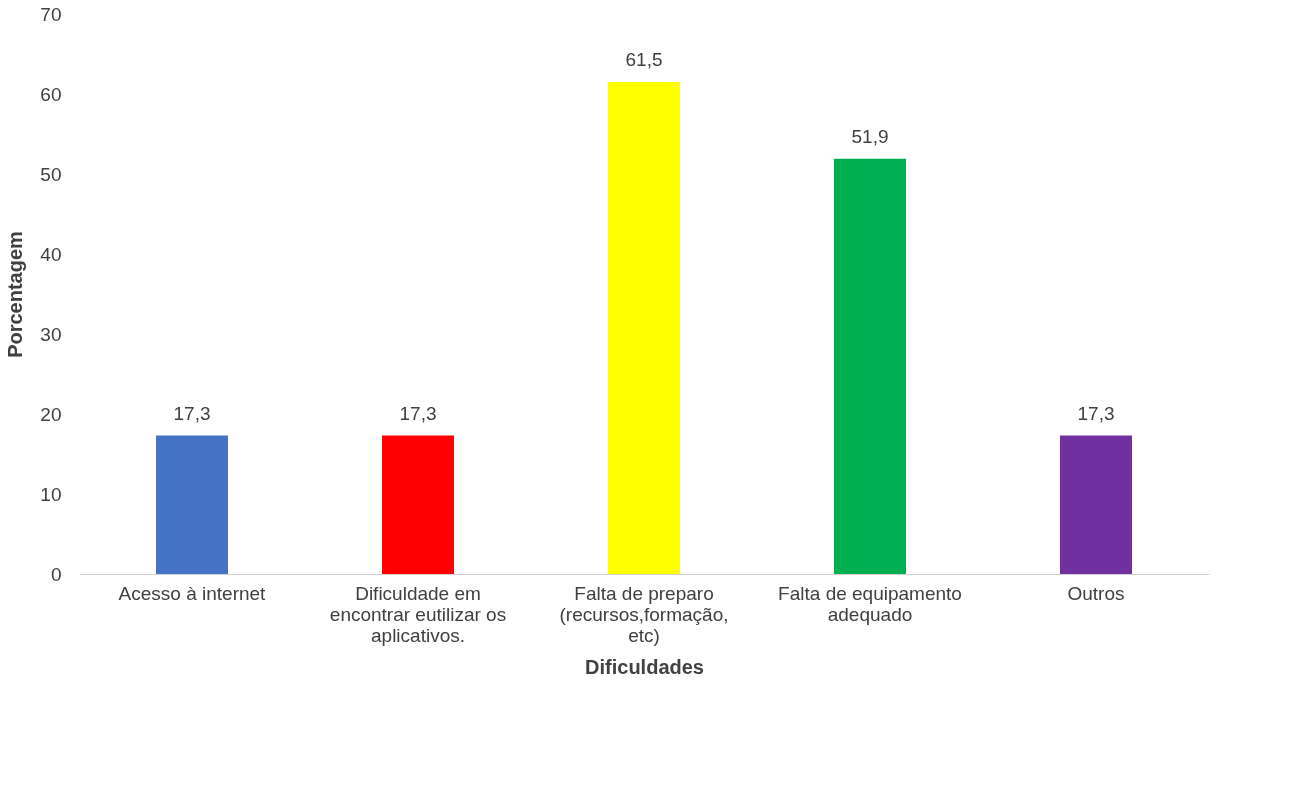 This screenshot has height=790, width=1290. Describe the element at coordinates (56, 574) in the screenshot. I see `y-tick-label: 0` at that location.